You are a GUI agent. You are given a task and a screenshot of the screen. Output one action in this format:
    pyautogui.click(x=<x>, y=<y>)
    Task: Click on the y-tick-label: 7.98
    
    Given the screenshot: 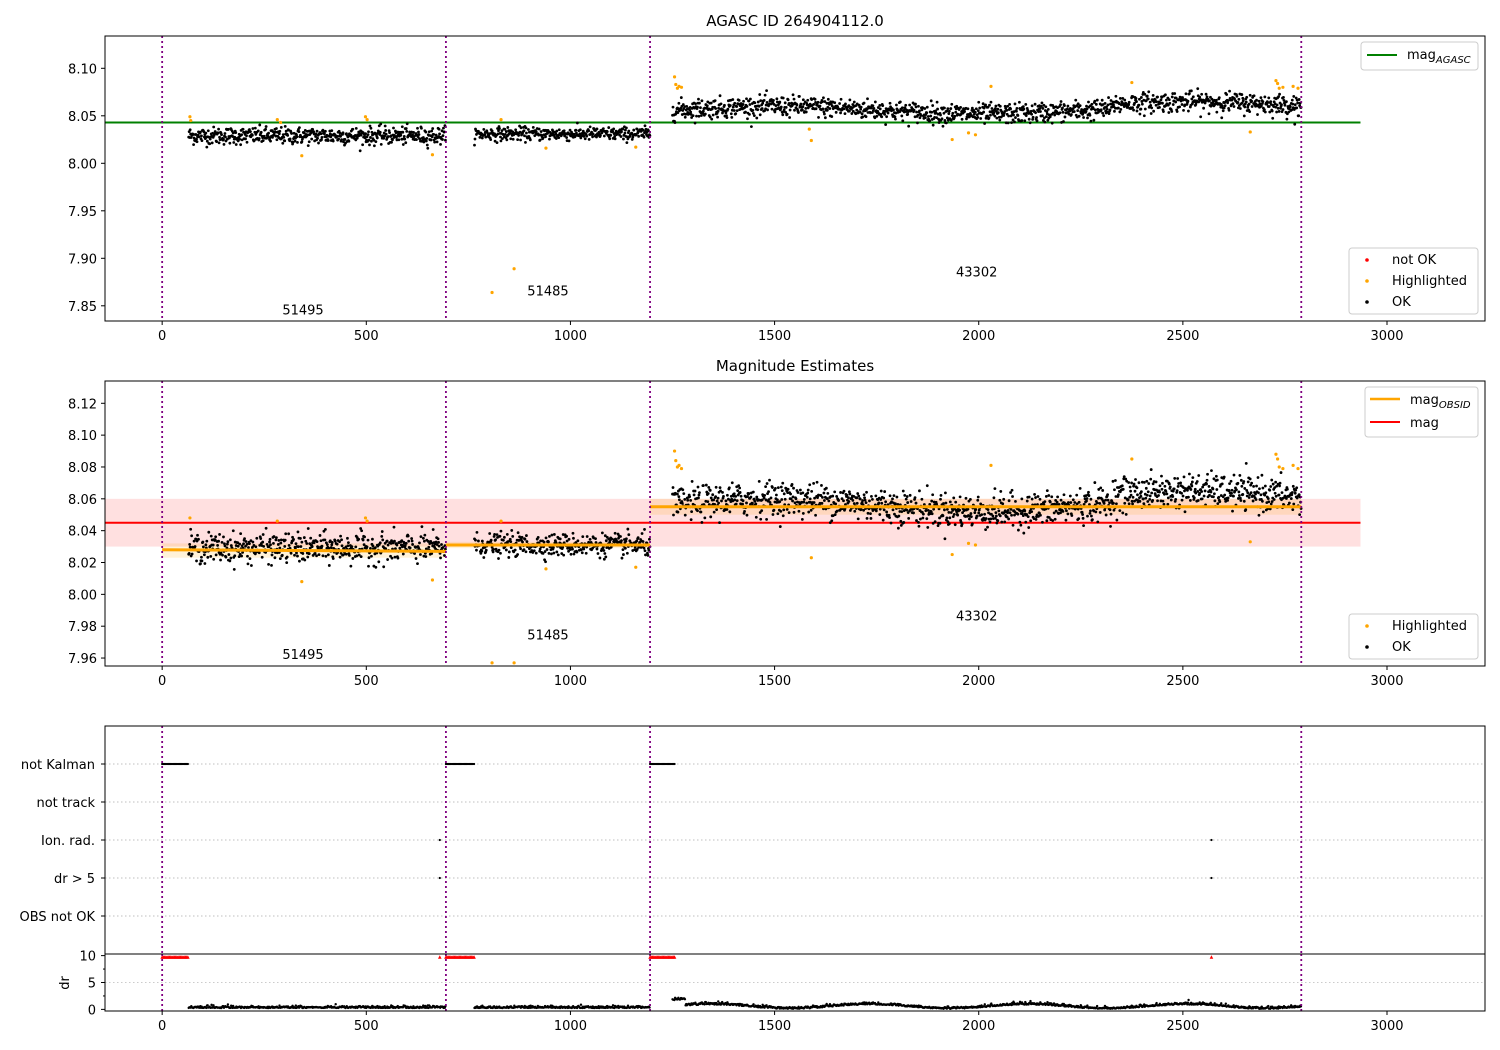 What is the action you would take?
    pyautogui.click(x=82, y=627)
    